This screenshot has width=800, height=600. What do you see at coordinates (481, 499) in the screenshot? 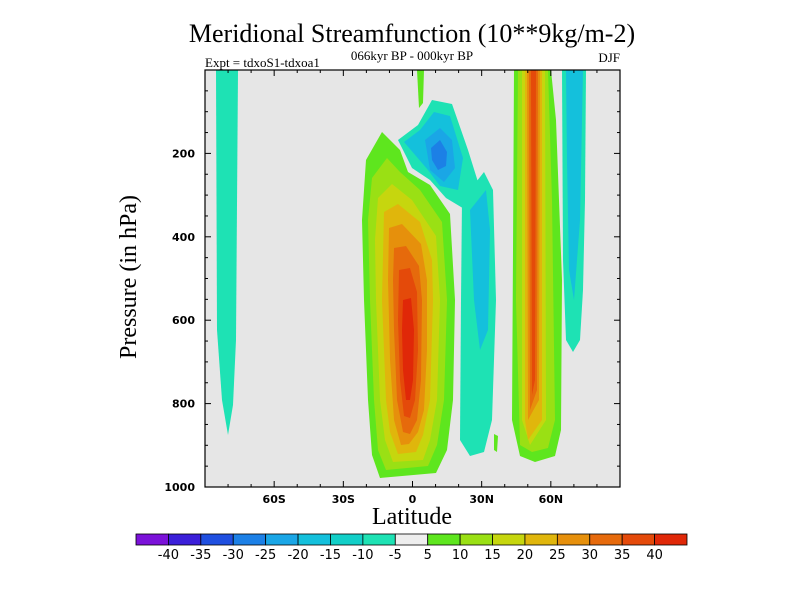
I see `x-tick-label: 30N` at bounding box center [481, 499].